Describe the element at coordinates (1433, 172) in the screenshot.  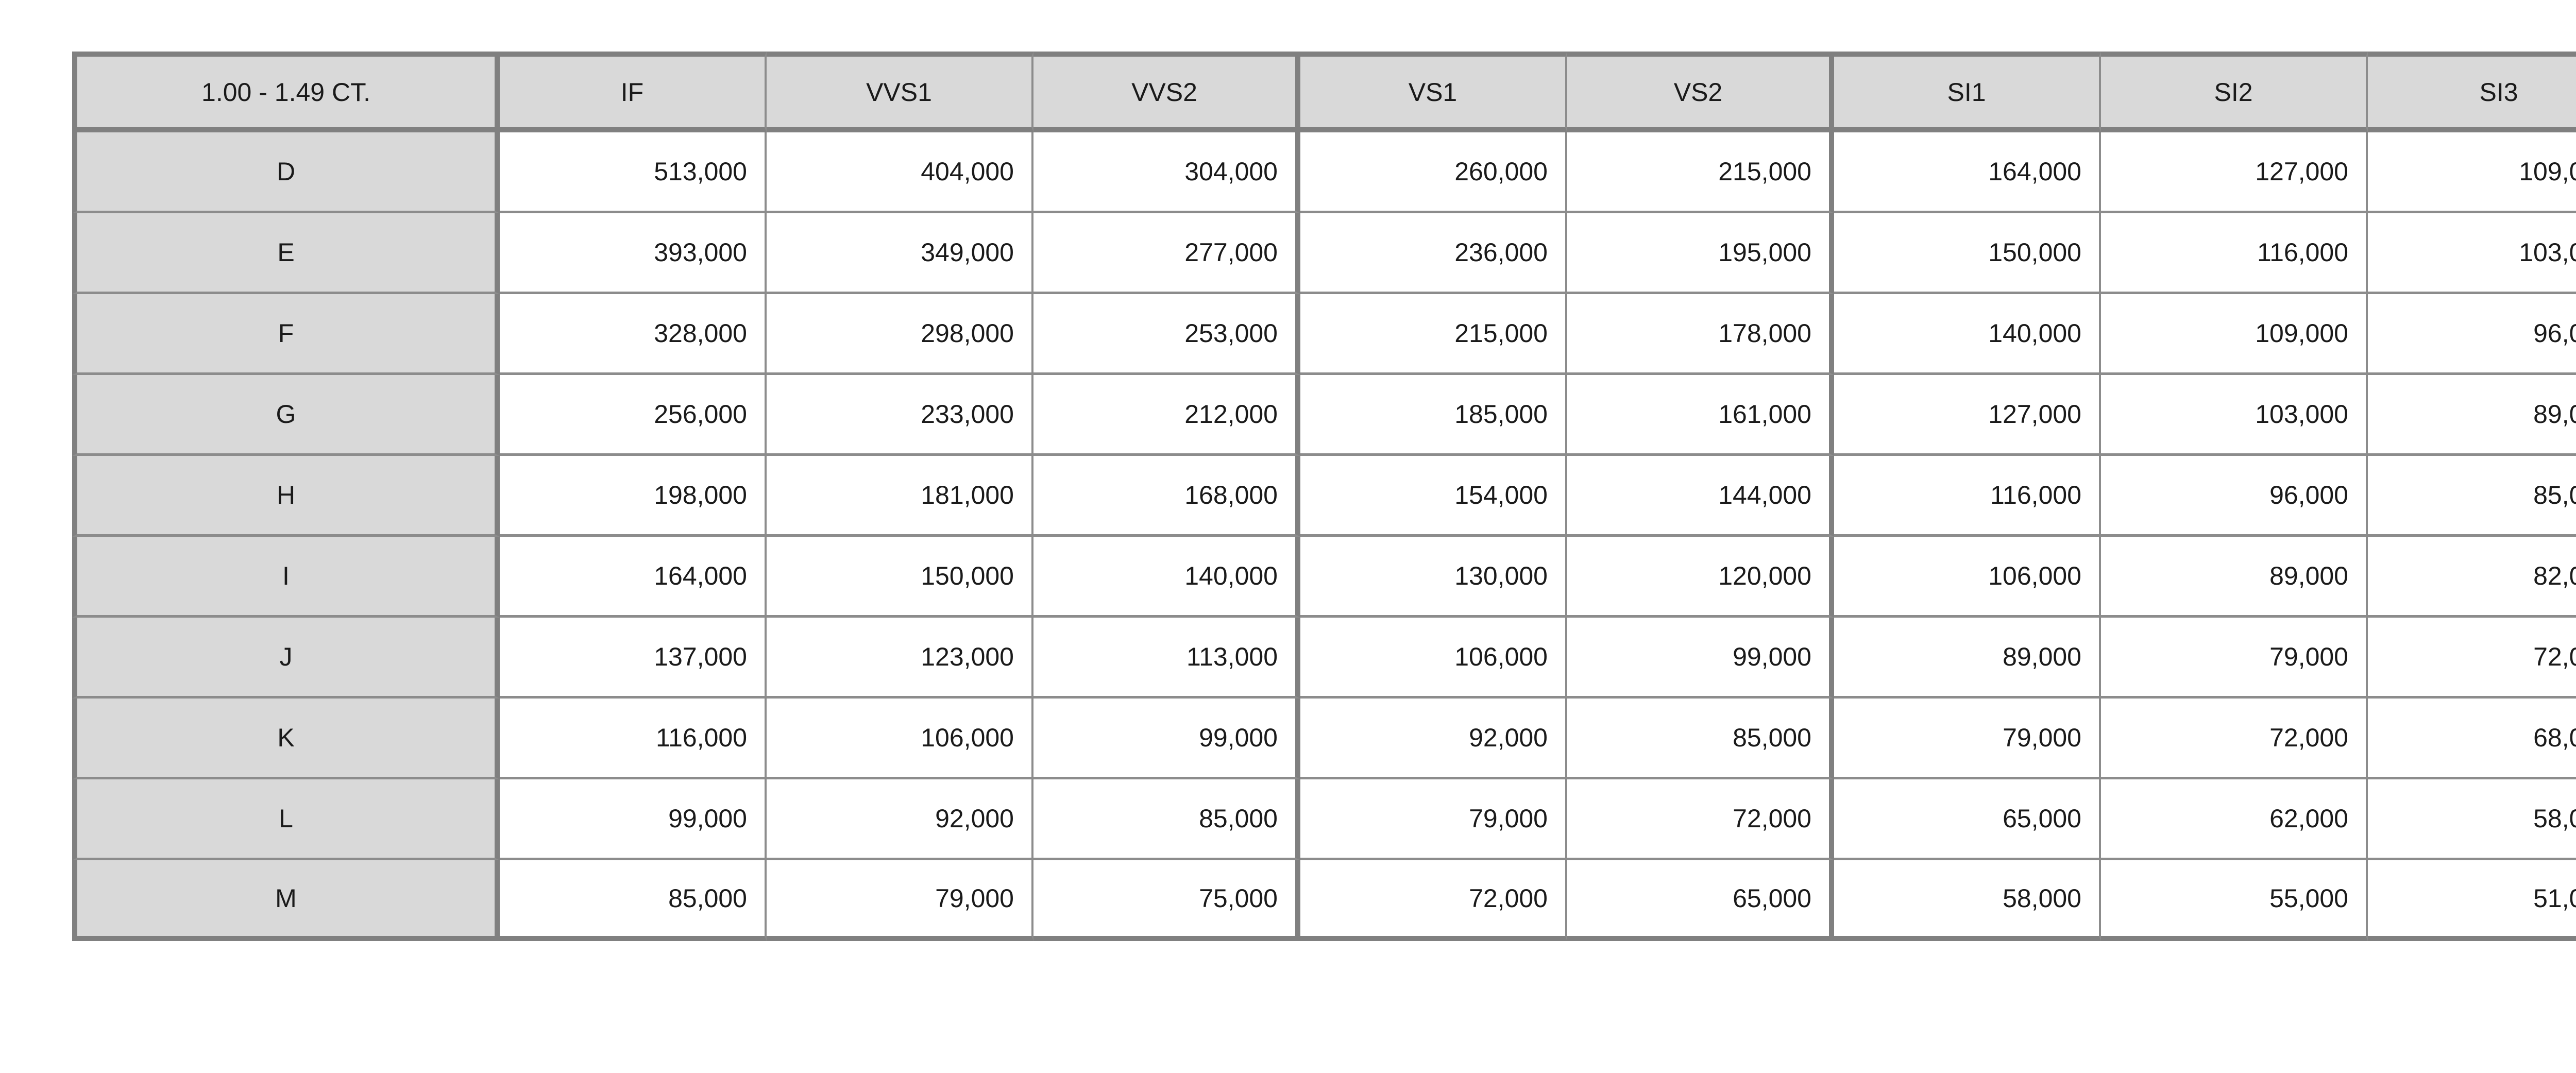
I see `price-cell-vs1: 260,000` at that location.